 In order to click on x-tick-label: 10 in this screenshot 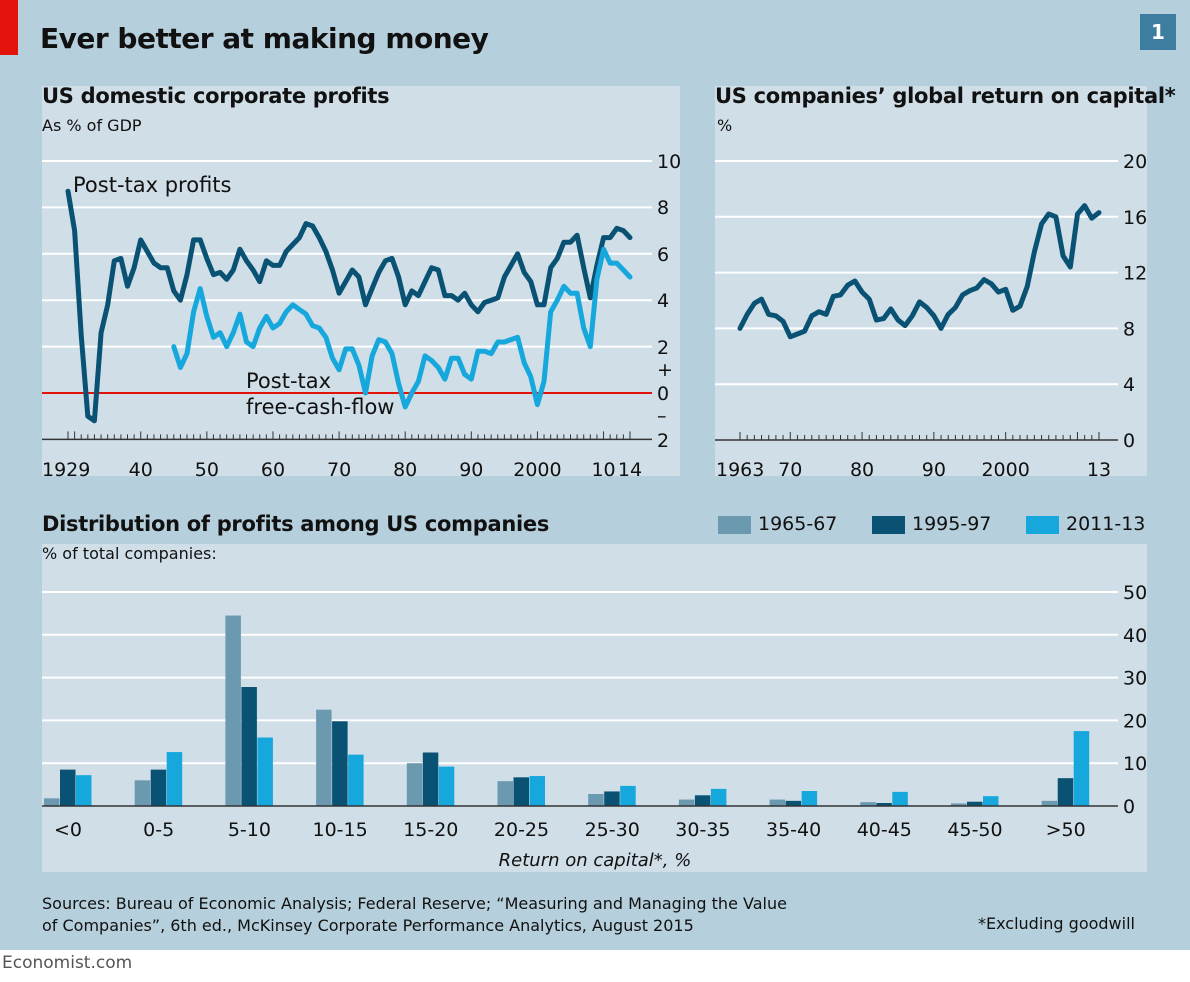, I will do `click(603, 470)`.